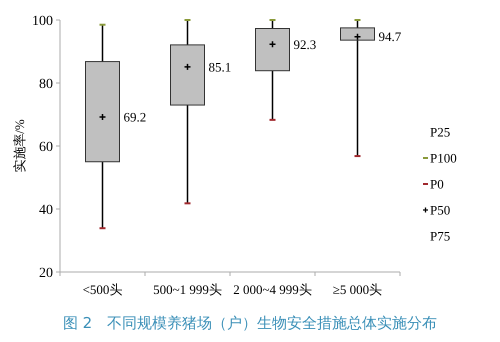 The image size is (500, 342). What do you see at coordinates (46, 210) in the screenshot?
I see `y-tick-label: 40` at bounding box center [46, 210].